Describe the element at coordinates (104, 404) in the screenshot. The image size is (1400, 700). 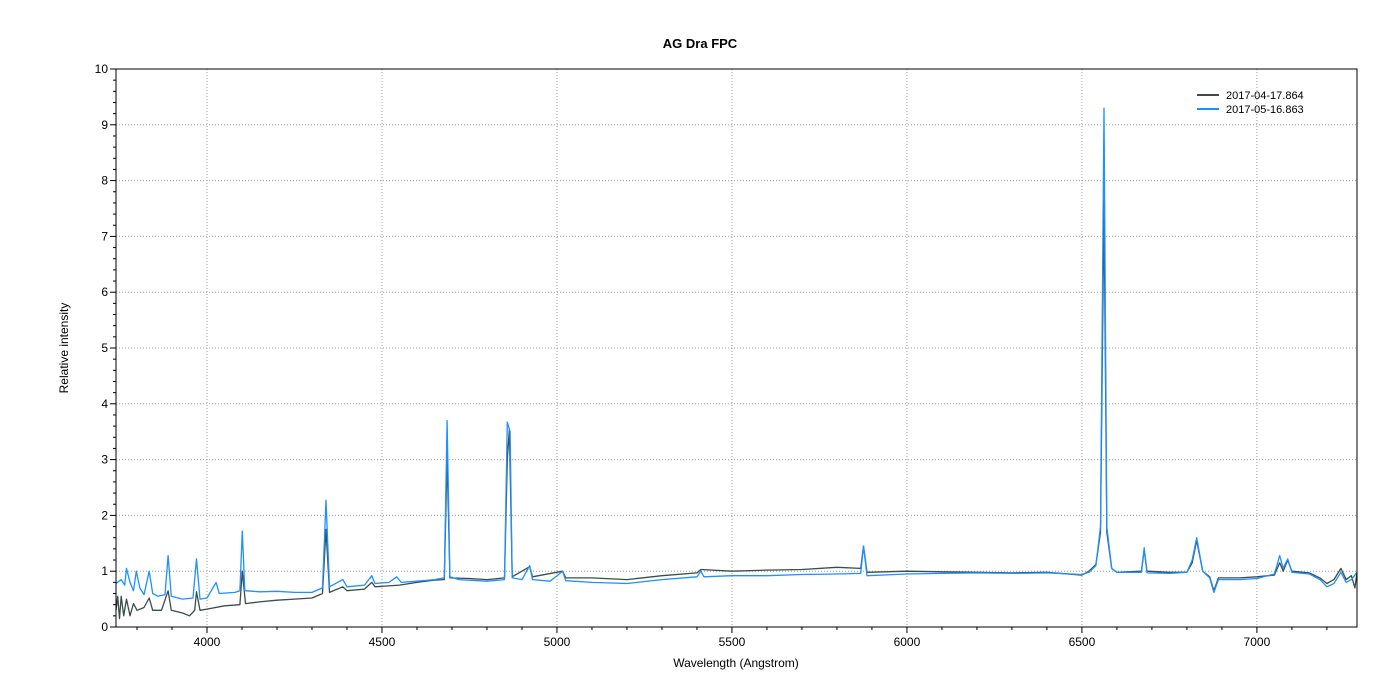
I see `y-tick-label: 4` at that location.